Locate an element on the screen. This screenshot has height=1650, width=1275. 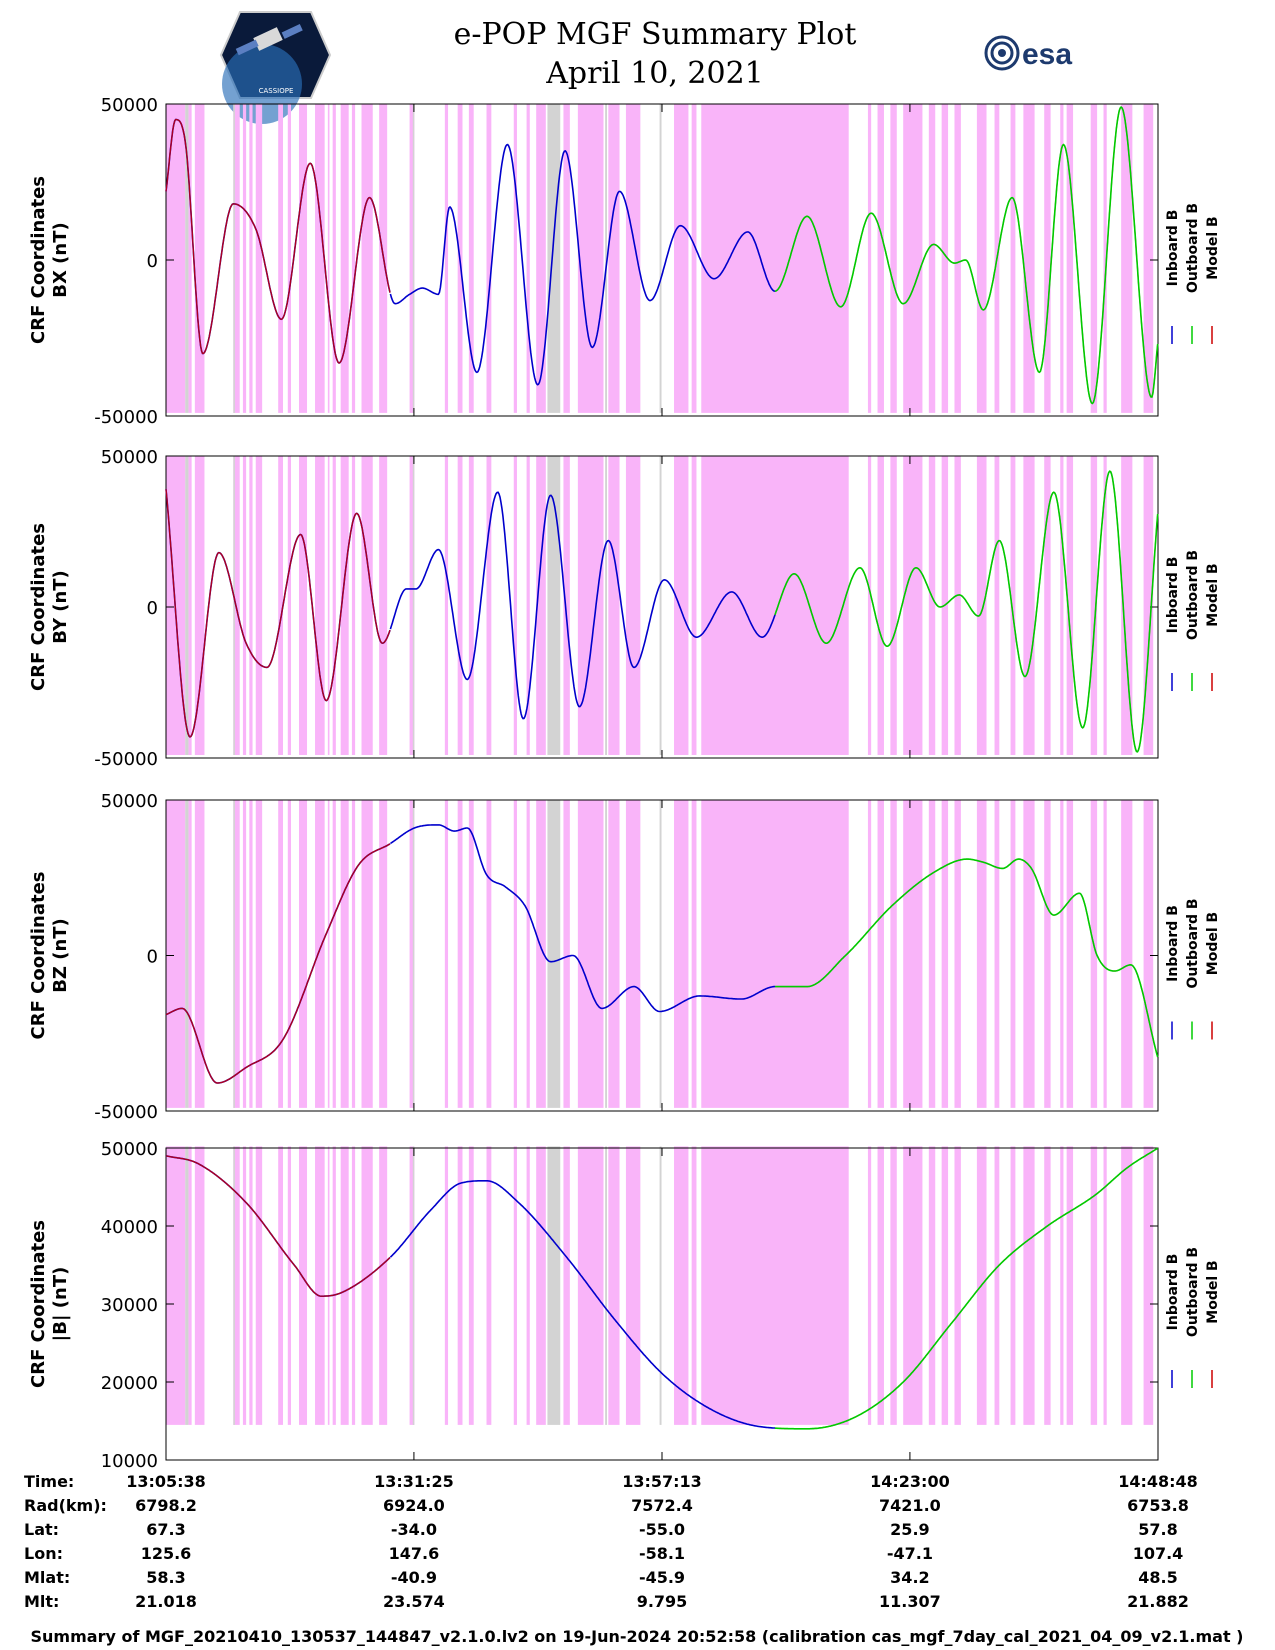
y-axis-label: CRF CoordinatesBX (nT) is located at coordinates (49, 260).